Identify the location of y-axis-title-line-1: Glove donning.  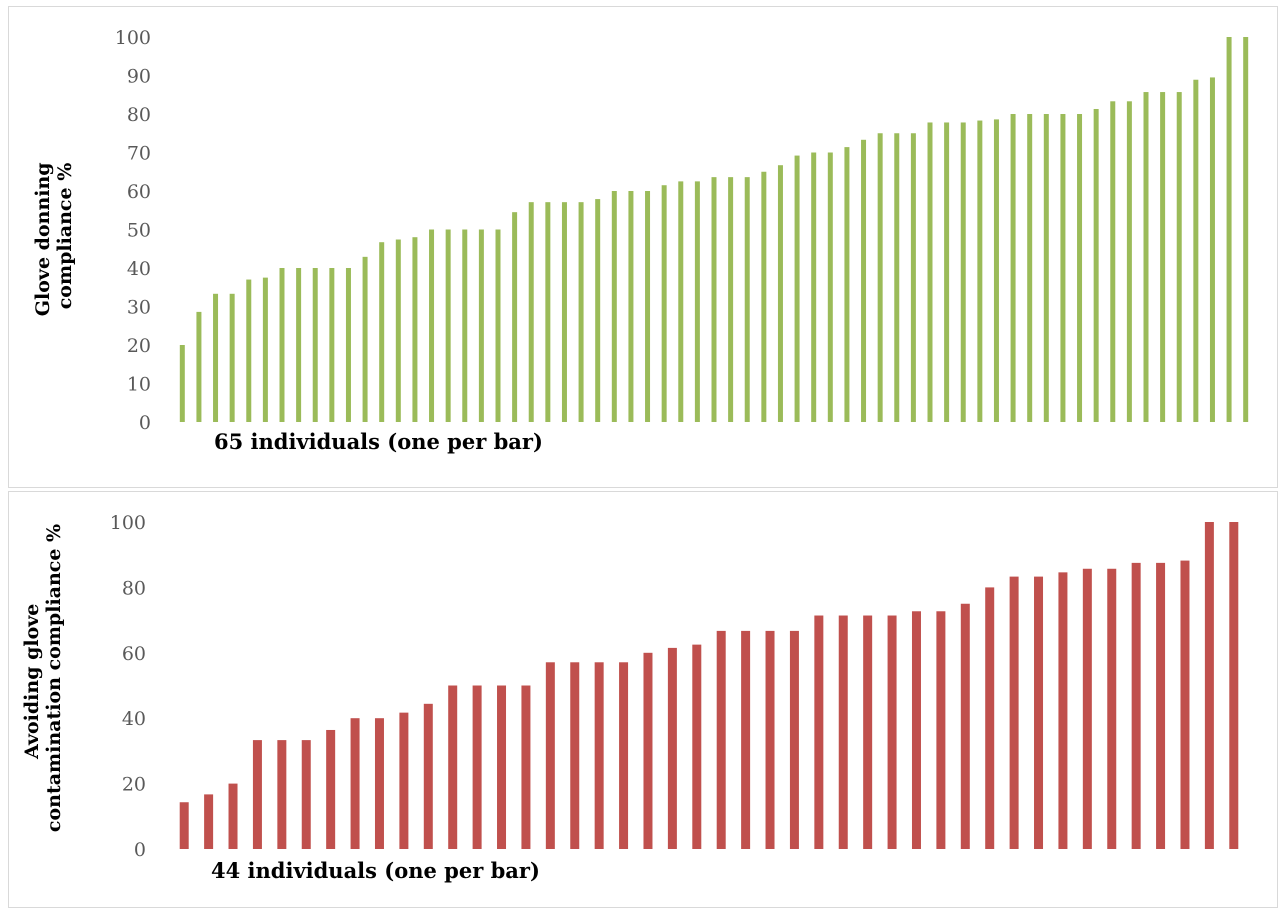
(43, 239).